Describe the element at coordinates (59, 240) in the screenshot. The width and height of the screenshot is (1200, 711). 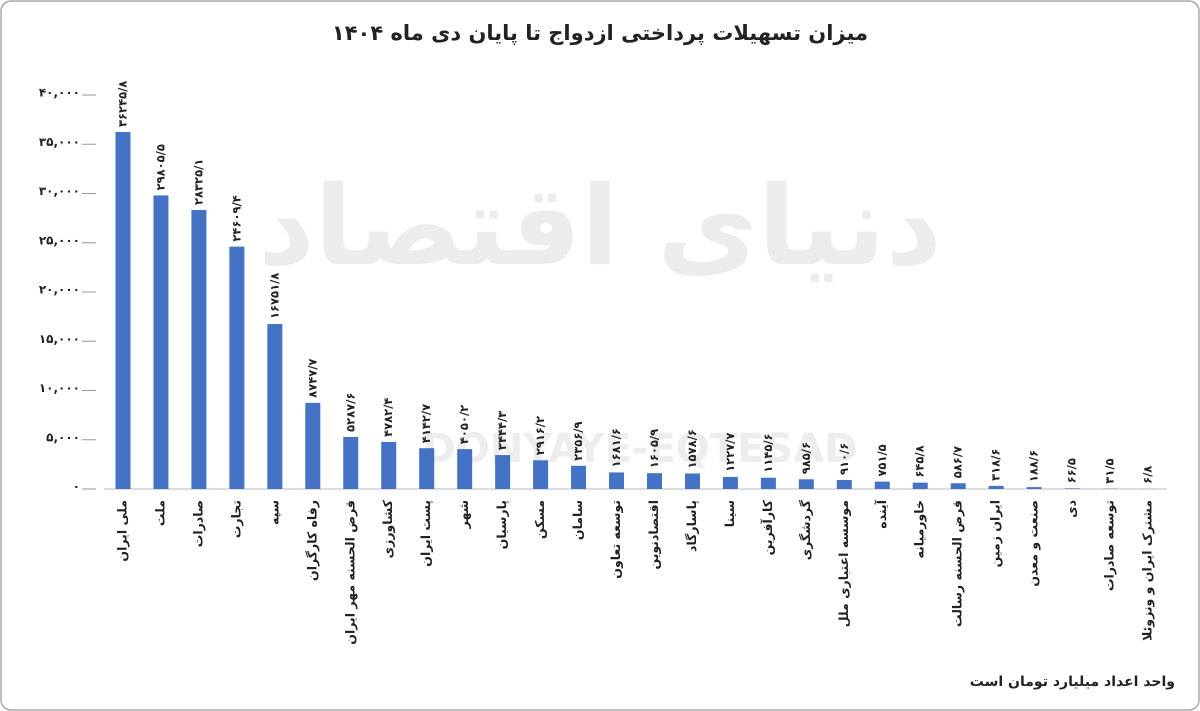
I see `y-tick-label: ۲۵,۰۰۰` at that location.